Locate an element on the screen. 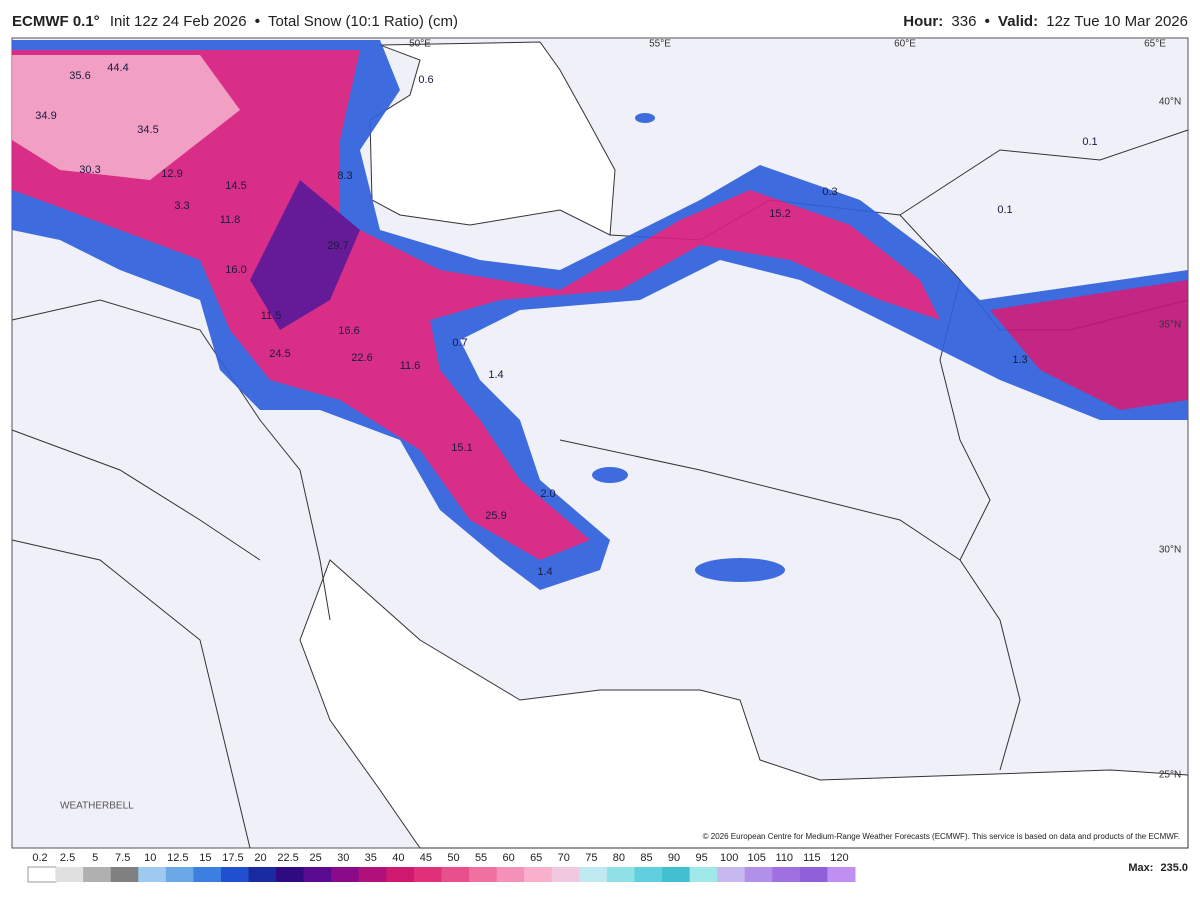 The width and height of the screenshot is (1200, 905). snow-value: 2.0 is located at coordinates (547, 494).